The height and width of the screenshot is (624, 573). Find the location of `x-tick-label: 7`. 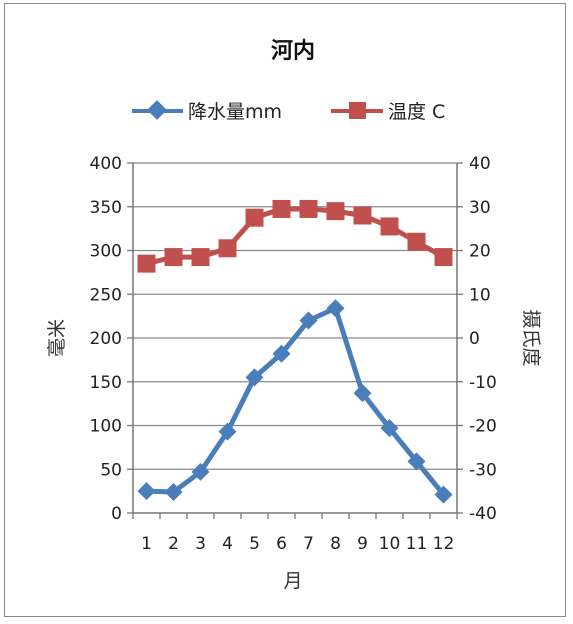

x-tick-label: 7 is located at coordinates (308, 544).